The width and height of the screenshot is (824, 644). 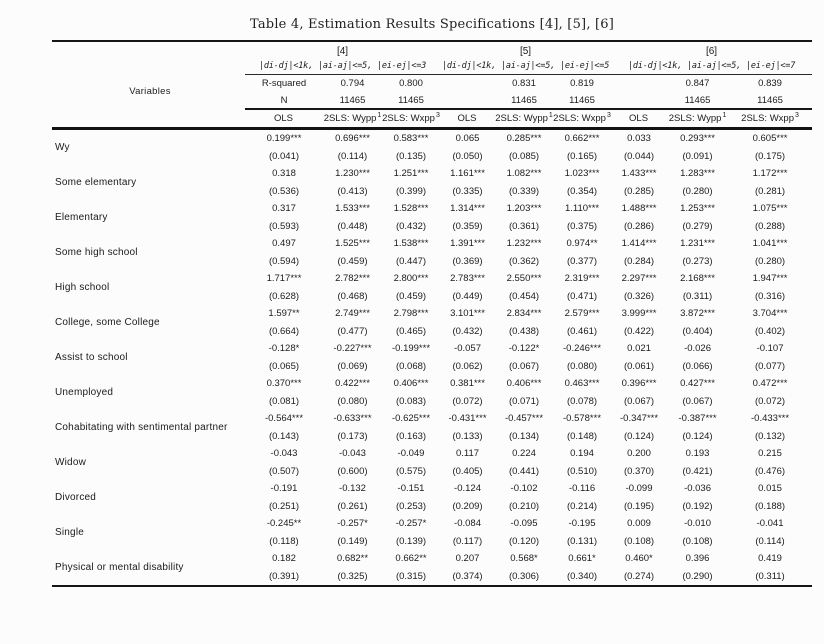 I want to click on stderr-cell: (0.315), so click(x=411, y=576).